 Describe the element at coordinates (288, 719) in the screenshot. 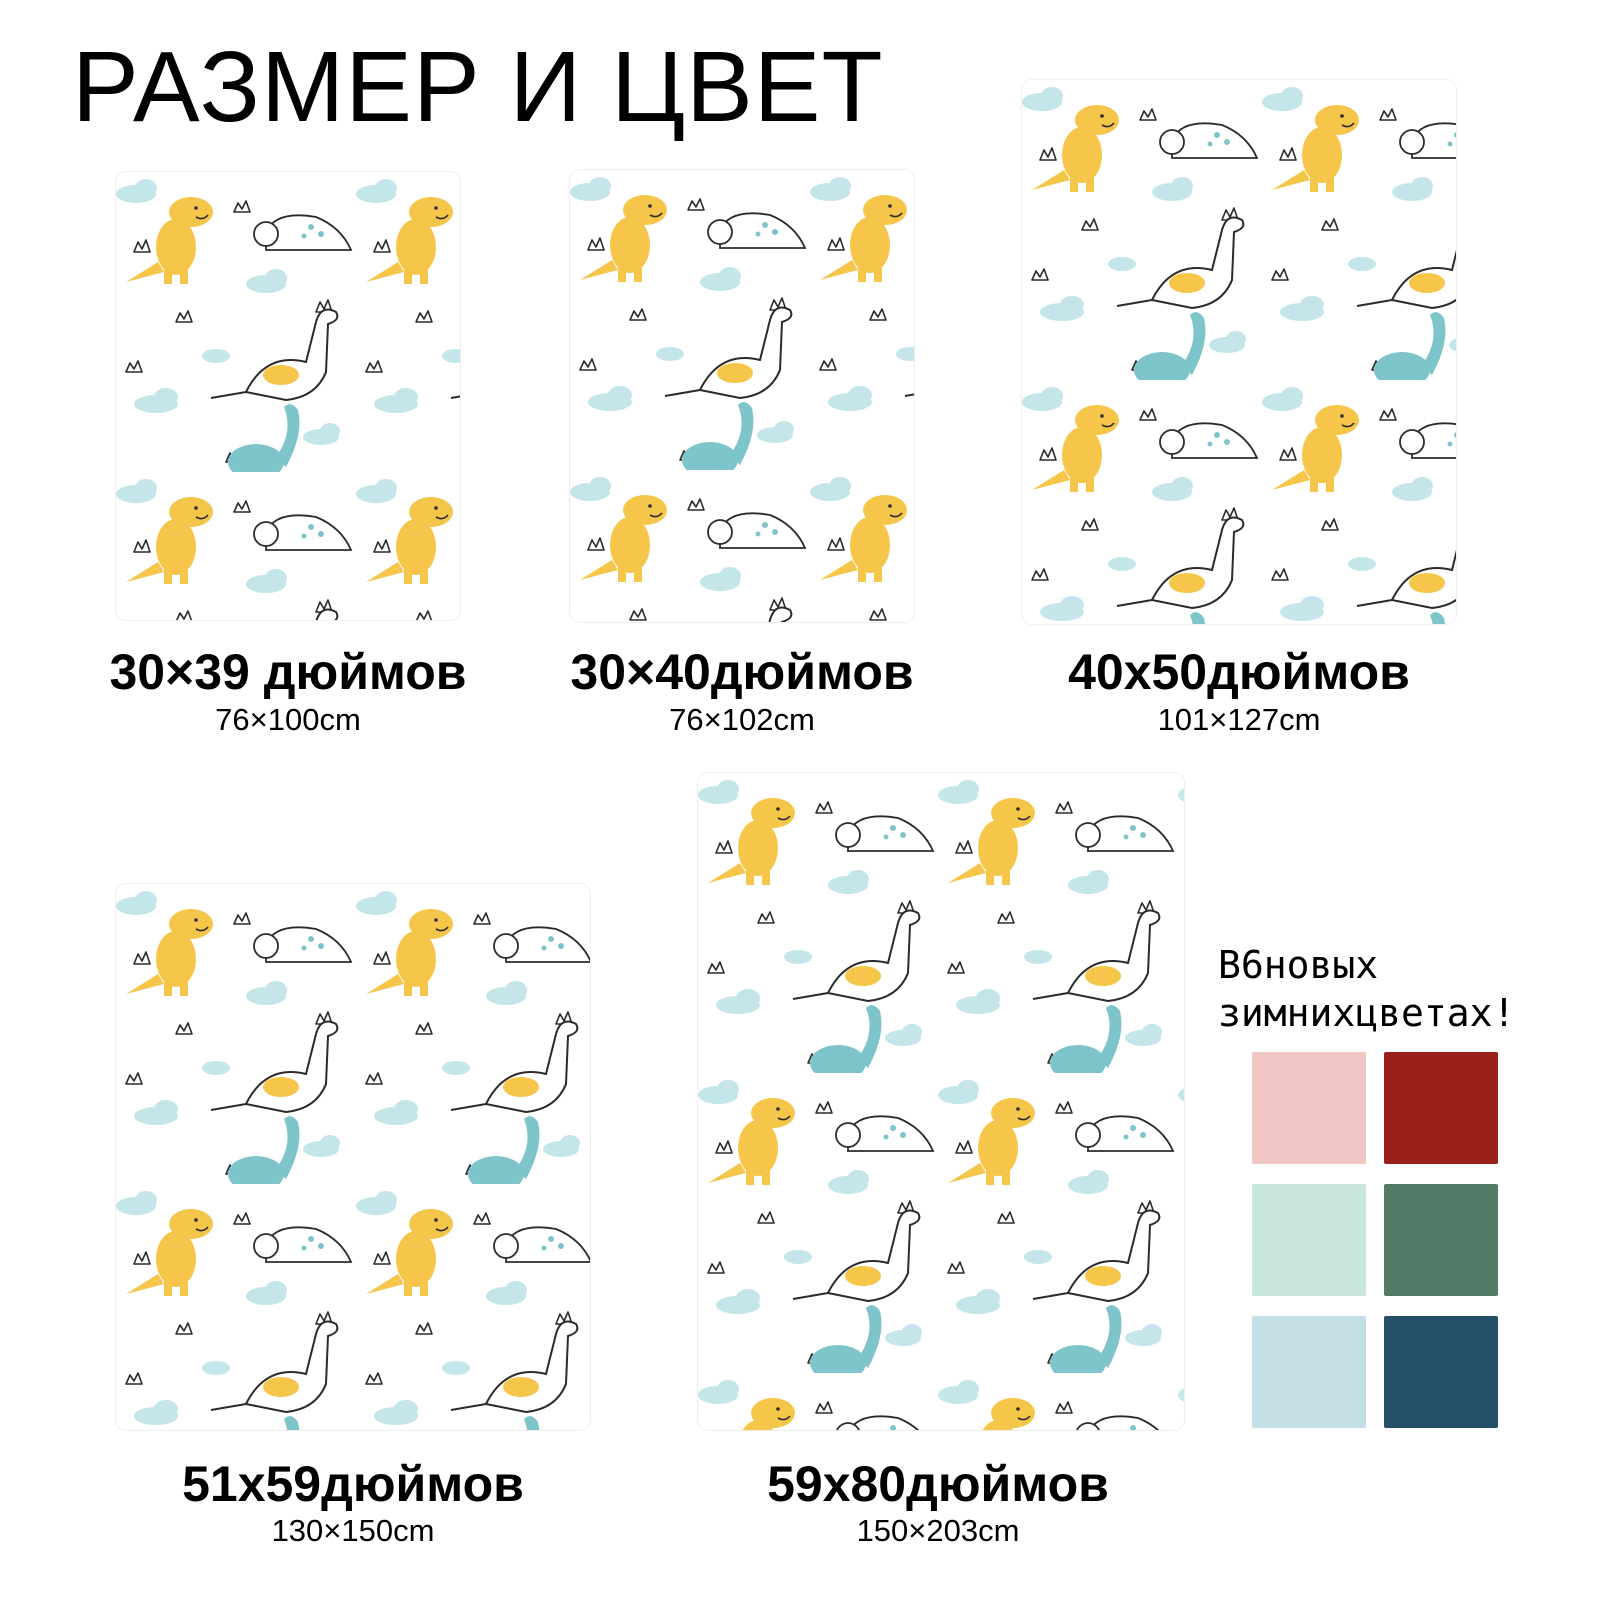

I see `size-cm-label: 76×100cm` at that location.